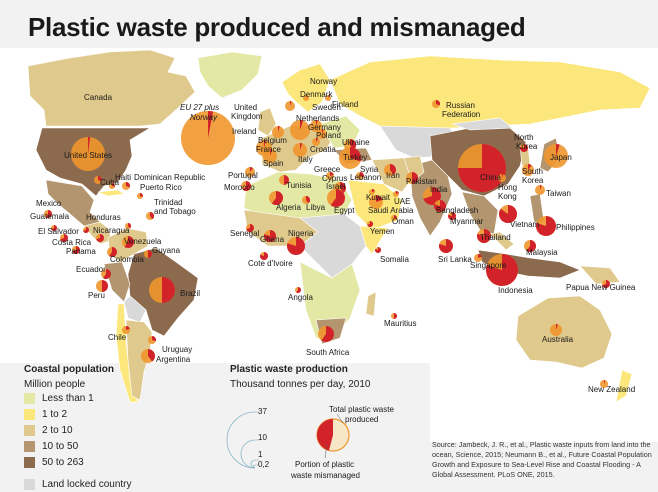  Describe the element at coordinates (525, 224) in the screenshot. I see `label-vietnam: Vietnam` at that location.